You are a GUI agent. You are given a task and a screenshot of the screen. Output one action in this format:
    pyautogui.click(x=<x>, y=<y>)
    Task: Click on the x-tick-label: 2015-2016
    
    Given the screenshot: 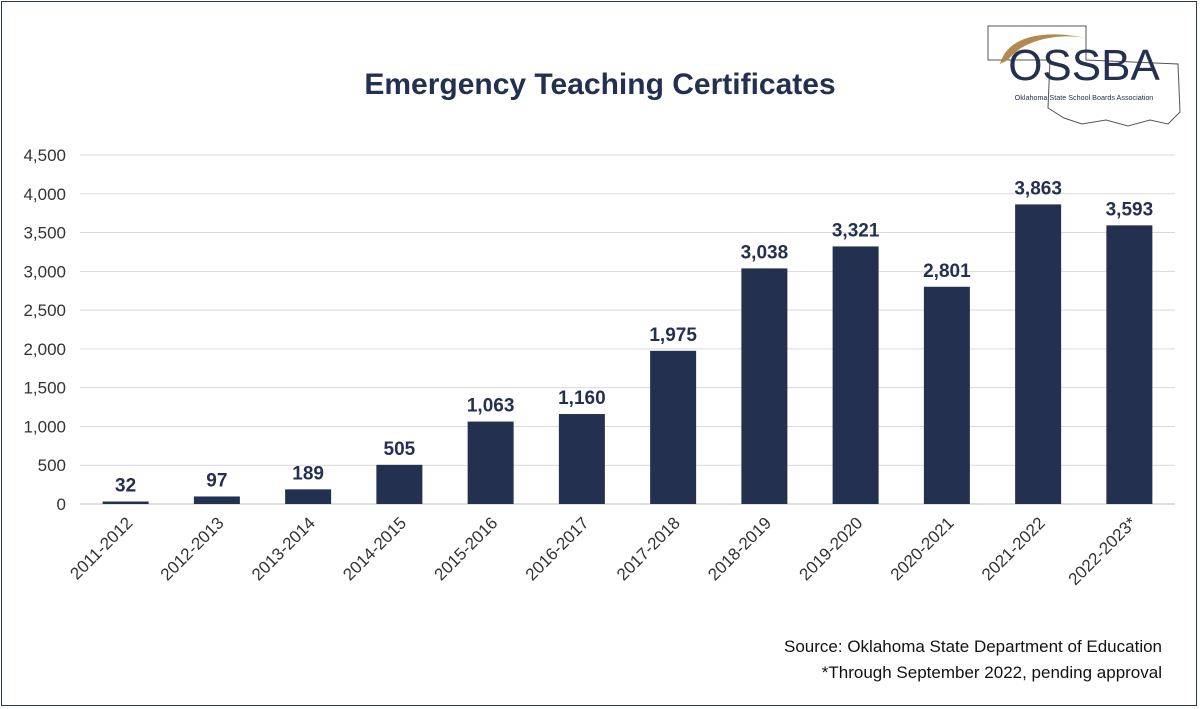 What is the action you would take?
    pyautogui.click(x=466, y=548)
    